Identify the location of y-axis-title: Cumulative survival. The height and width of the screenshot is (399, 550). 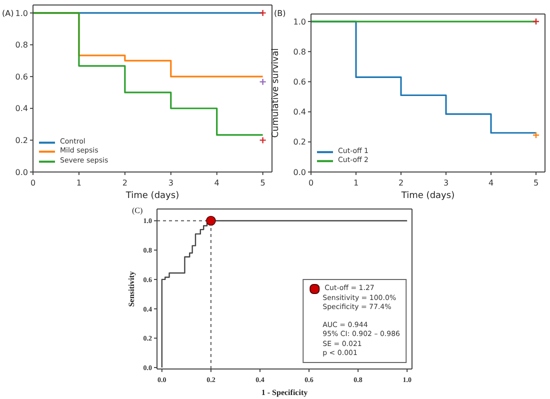
(276, 93).